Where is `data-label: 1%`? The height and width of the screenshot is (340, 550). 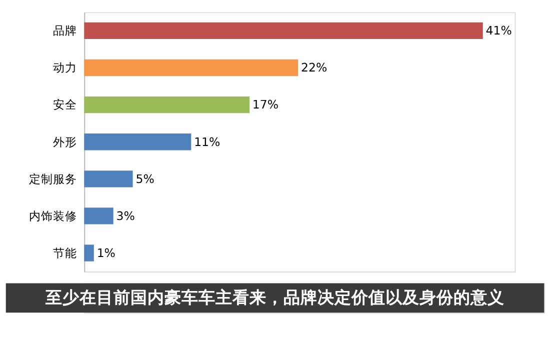 data-label: 1% is located at coordinates (106, 253).